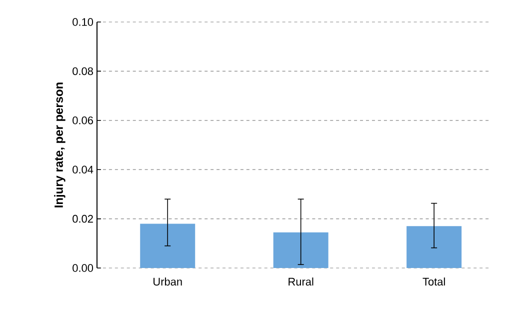 The height and width of the screenshot is (328, 531). I want to click on x-tick-label: Total, so click(433, 282).